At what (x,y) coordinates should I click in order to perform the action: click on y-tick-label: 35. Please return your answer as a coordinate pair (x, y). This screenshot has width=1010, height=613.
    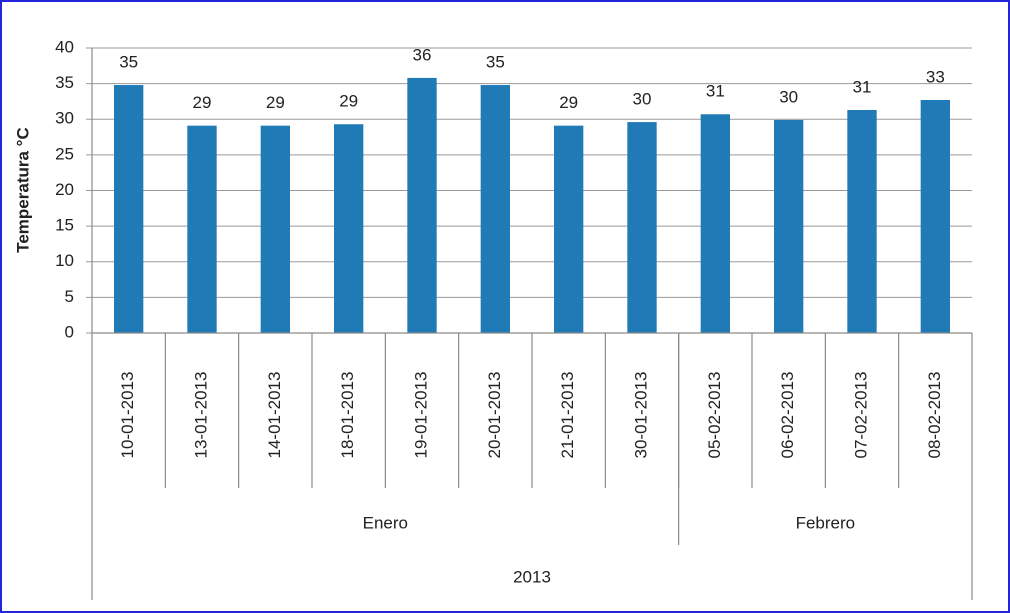
    Looking at the image, I should click on (64, 82).